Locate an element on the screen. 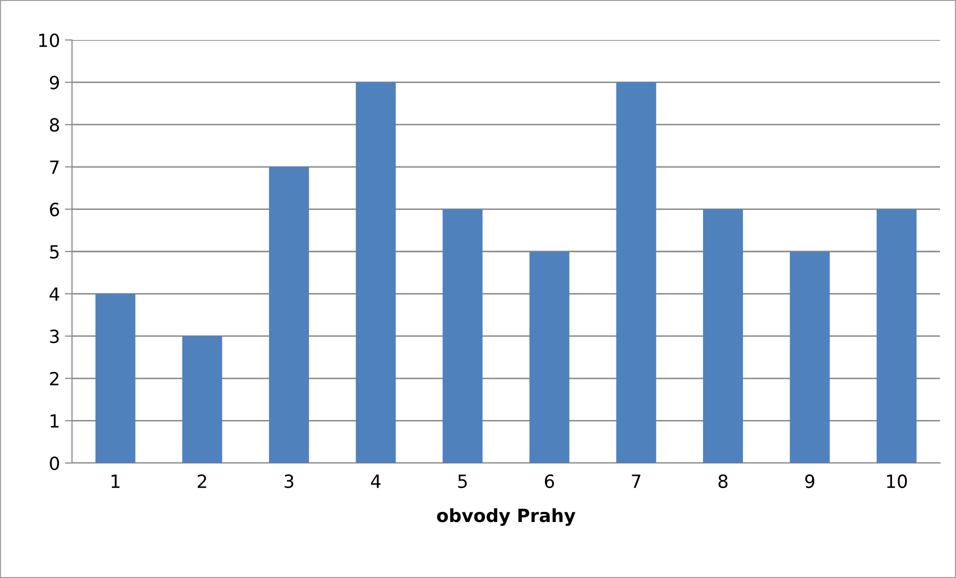  y-tick-label: 8 is located at coordinates (54, 125).